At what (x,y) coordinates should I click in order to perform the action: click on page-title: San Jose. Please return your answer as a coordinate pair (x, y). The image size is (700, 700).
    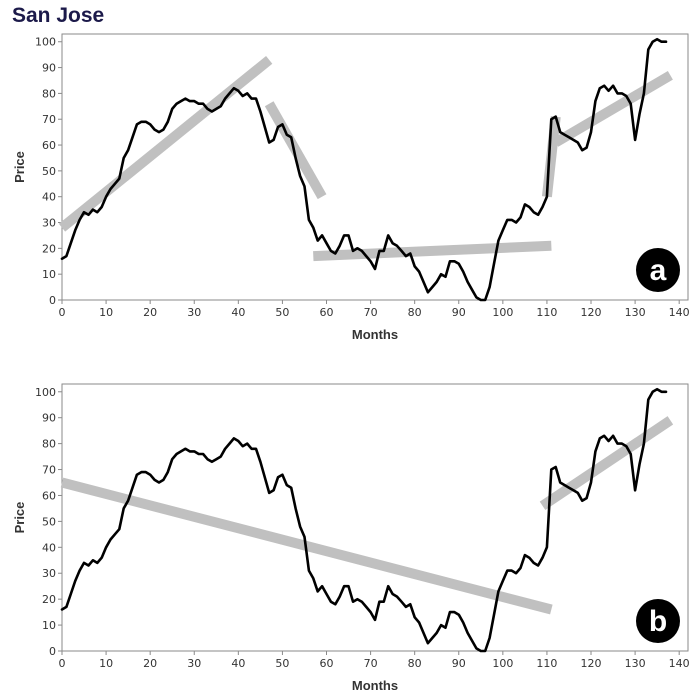
    Looking at the image, I should click on (58, 15).